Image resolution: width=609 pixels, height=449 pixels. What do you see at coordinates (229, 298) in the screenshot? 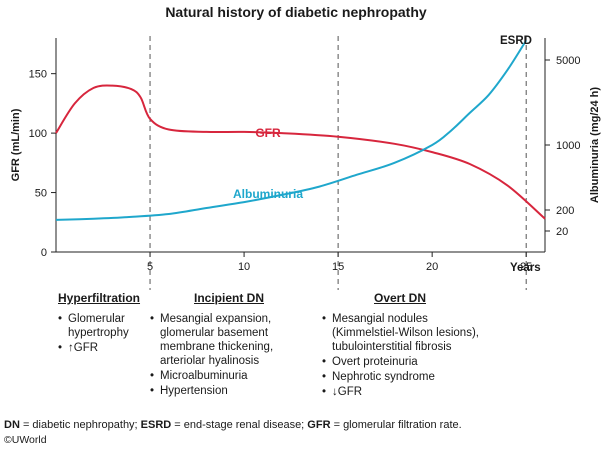
I see `stage-title-incipient-dn: Incipient DN` at bounding box center [229, 298].